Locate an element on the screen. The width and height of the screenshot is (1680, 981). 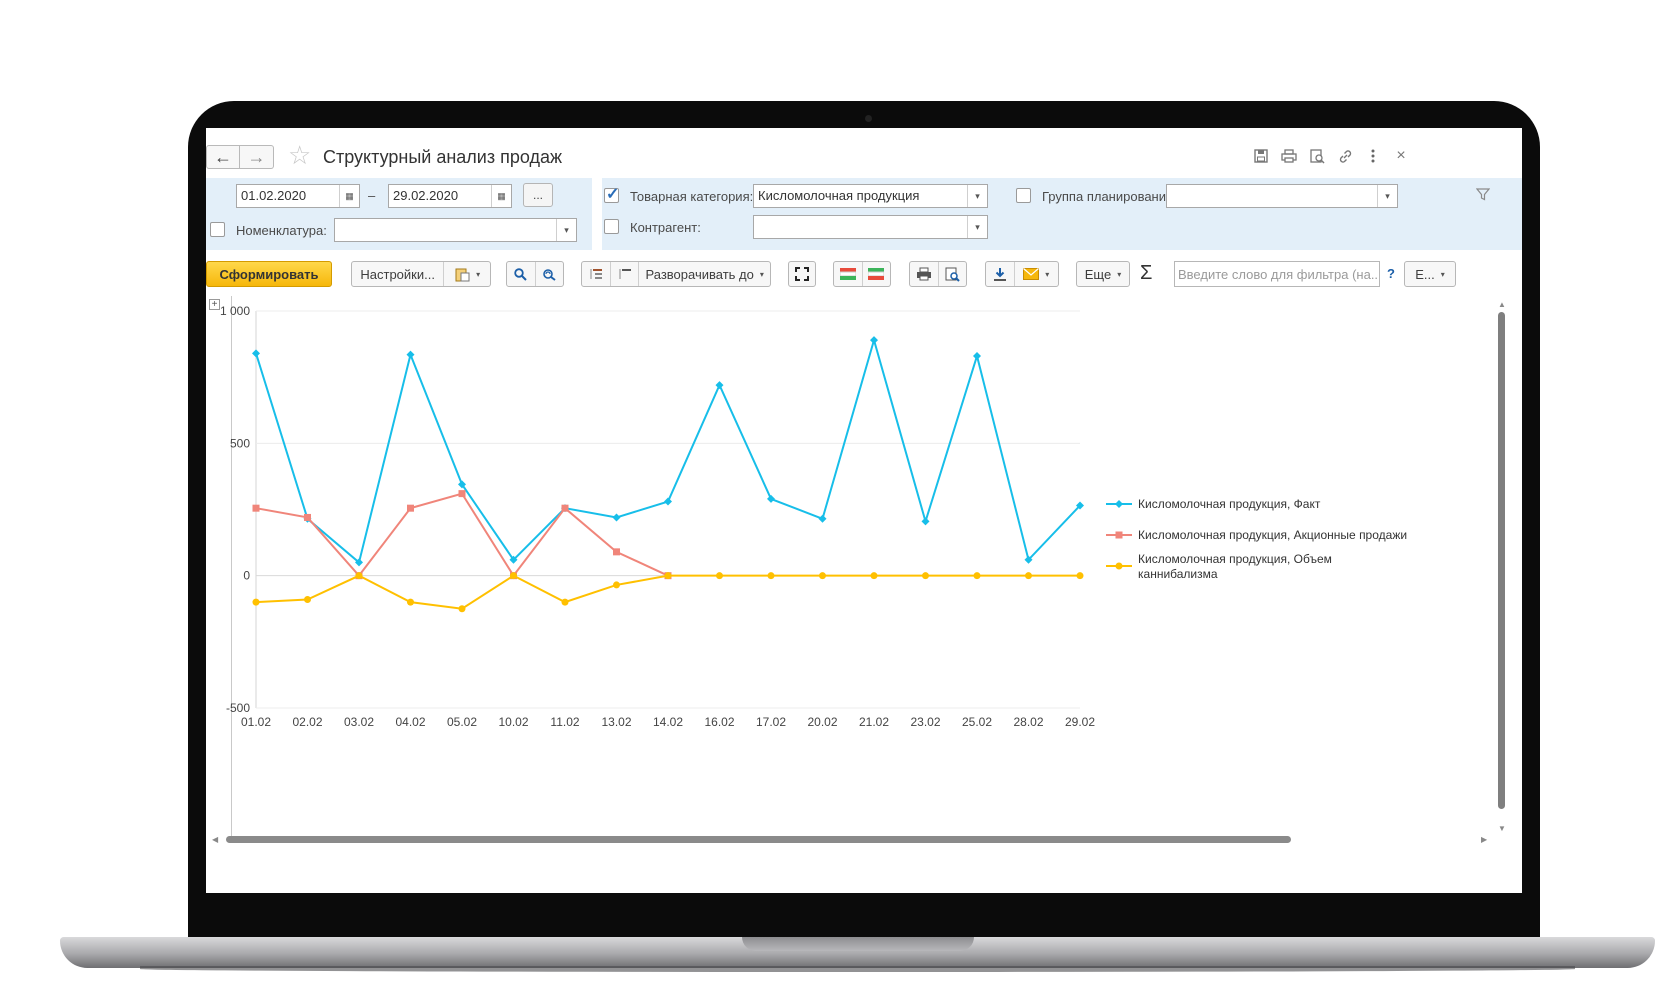
link-icon is located at coordinates (1345, 156).